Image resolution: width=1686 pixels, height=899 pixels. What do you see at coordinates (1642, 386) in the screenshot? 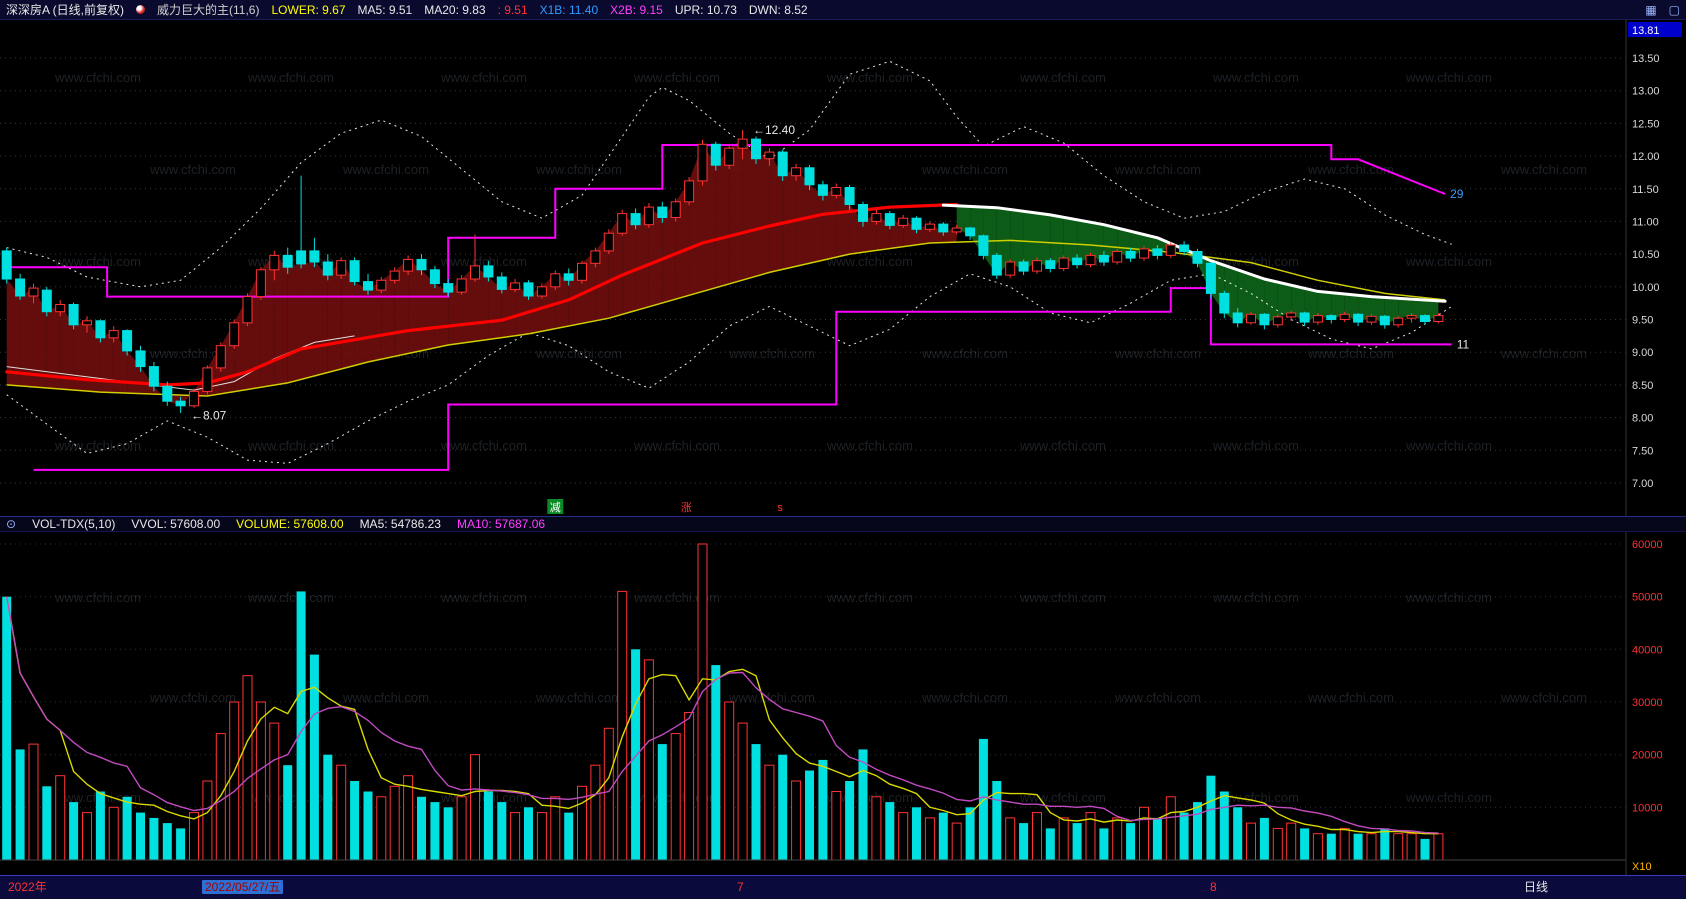
I see `svg-text: 8.50` at bounding box center [1642, 386].